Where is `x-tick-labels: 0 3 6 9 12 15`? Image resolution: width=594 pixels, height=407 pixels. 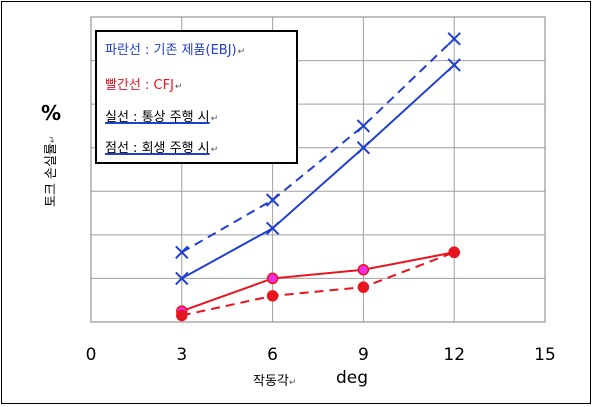
x-tick-labels: 0 3 6 9 12 15 is located at coordinates (321, 355).